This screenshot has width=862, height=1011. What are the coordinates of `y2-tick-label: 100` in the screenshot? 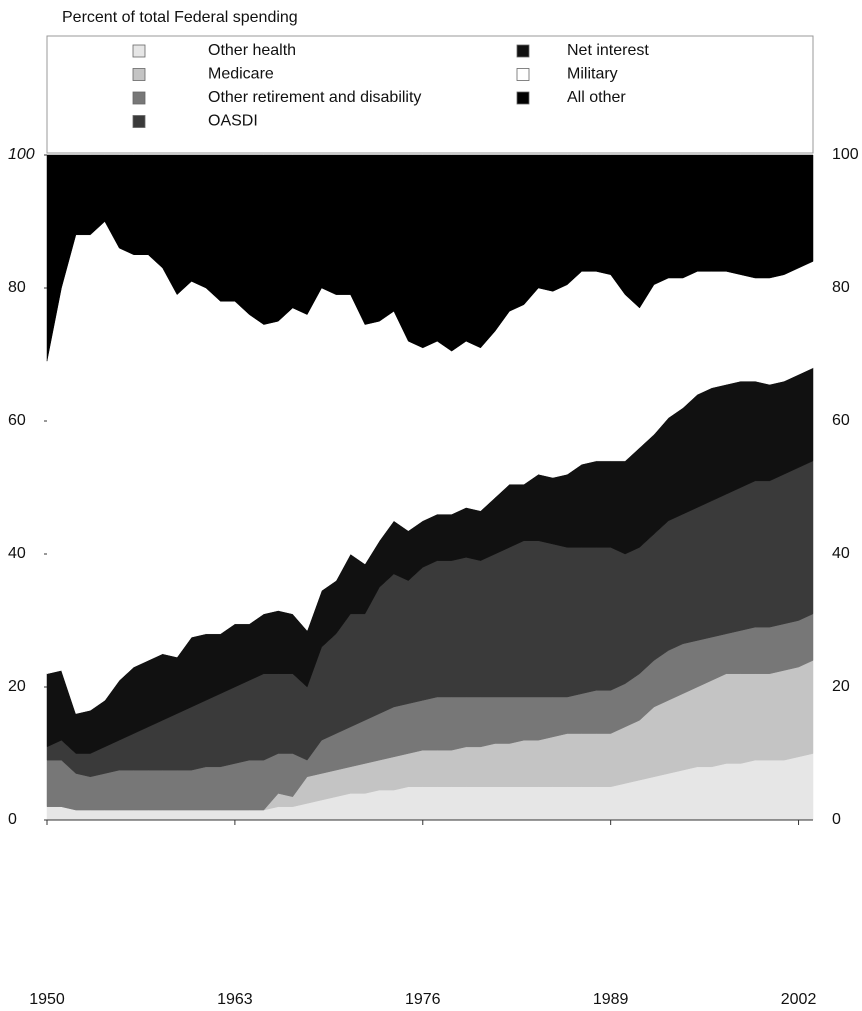 It's located at (845, 154).